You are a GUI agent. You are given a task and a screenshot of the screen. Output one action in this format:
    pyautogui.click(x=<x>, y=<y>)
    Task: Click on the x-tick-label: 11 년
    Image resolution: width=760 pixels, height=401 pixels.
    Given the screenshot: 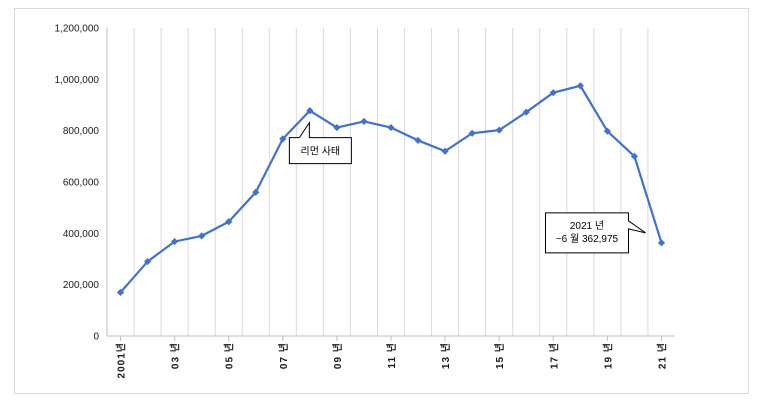 What is the action you would take?
    pyautogui.click(x=391, y=355)
    